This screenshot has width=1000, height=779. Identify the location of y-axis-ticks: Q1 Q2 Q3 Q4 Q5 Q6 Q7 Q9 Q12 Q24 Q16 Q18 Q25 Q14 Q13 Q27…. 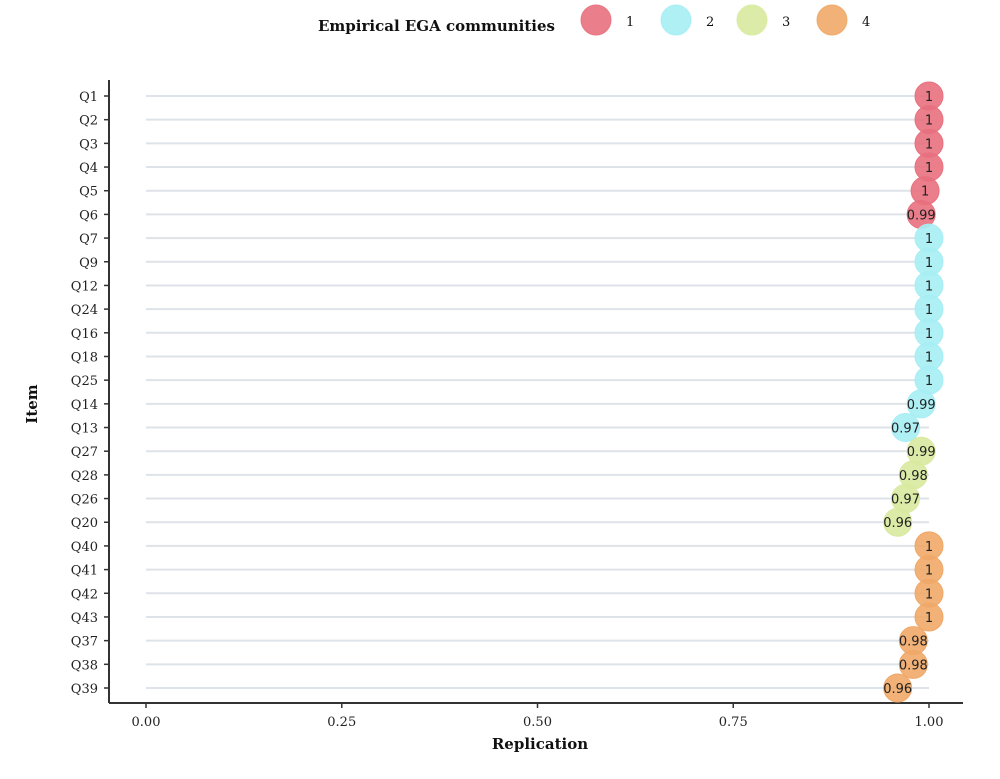
(90, 393).